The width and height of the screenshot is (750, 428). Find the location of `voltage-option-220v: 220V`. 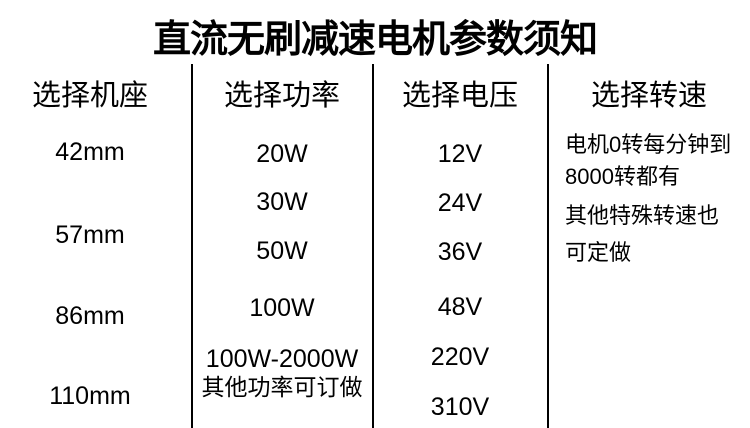

voltage-option-220v: 220V is located at coordinates (460, 357).